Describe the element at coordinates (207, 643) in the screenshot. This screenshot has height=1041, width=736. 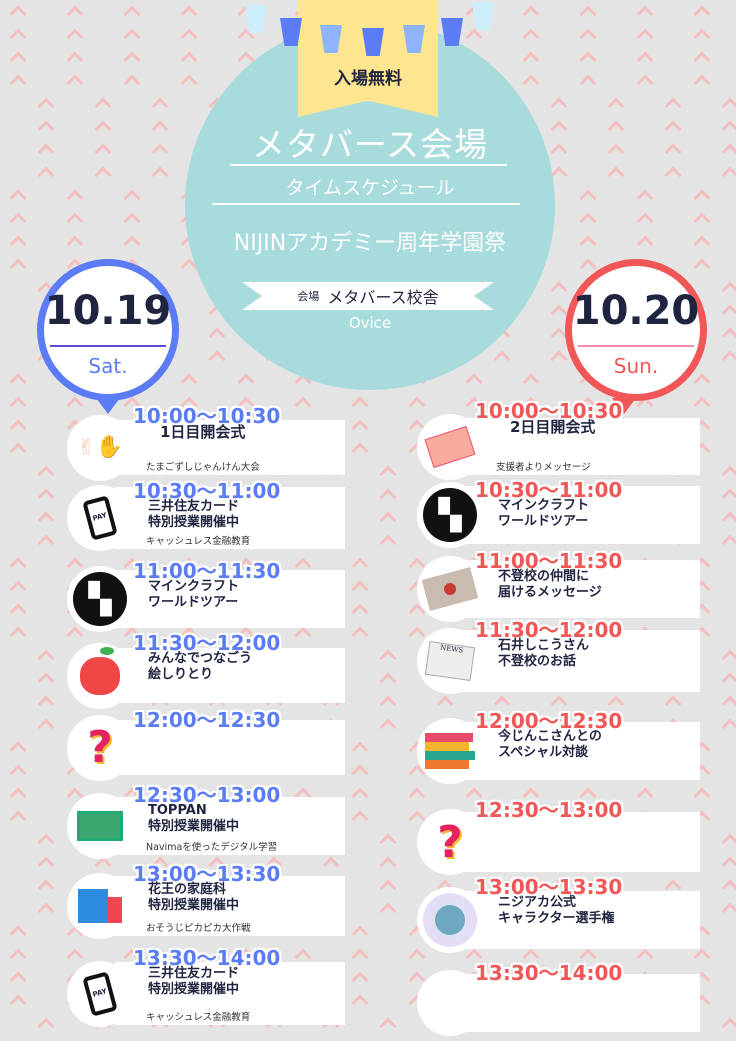
I see `day1-item-time: 11:30〜12:00` at that location.